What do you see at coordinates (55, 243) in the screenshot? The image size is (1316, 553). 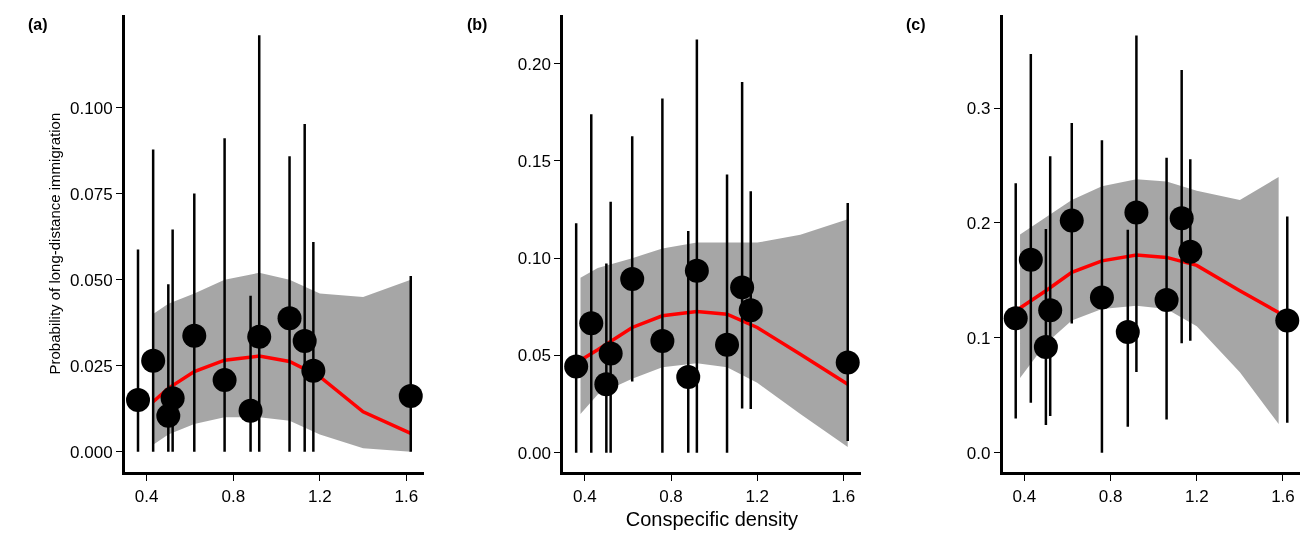 I see `y-axis-title: Probability of long-distance immigration` at bounding box center [55, 243].